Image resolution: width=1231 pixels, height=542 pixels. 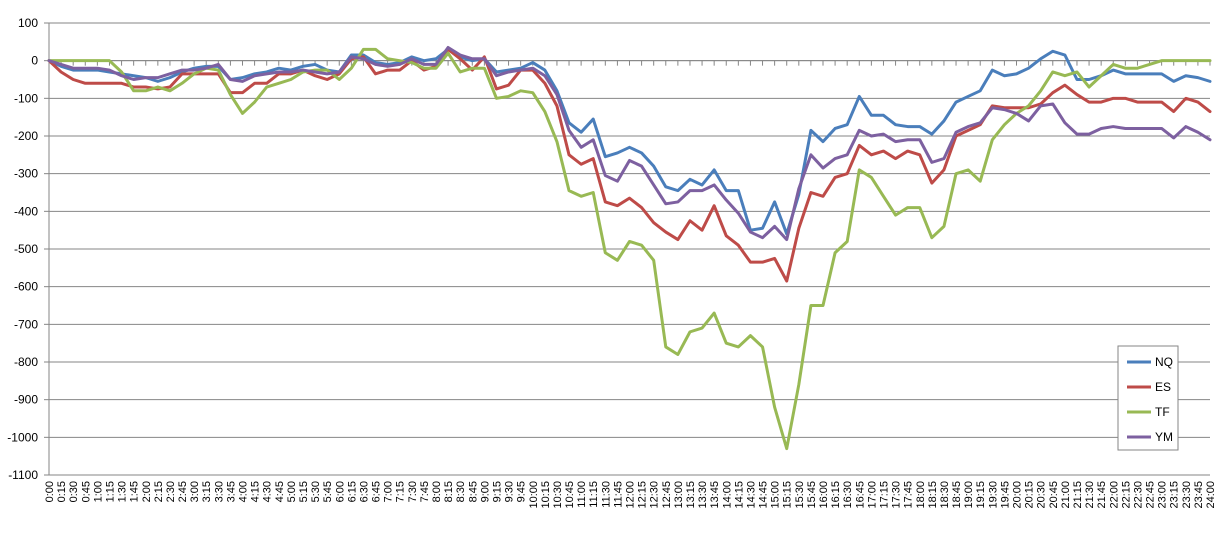 What do you see at coordinates (449, 491) in the screenshot?
I see `x-tick-label: 8:15` at bounding box center [449, 491].